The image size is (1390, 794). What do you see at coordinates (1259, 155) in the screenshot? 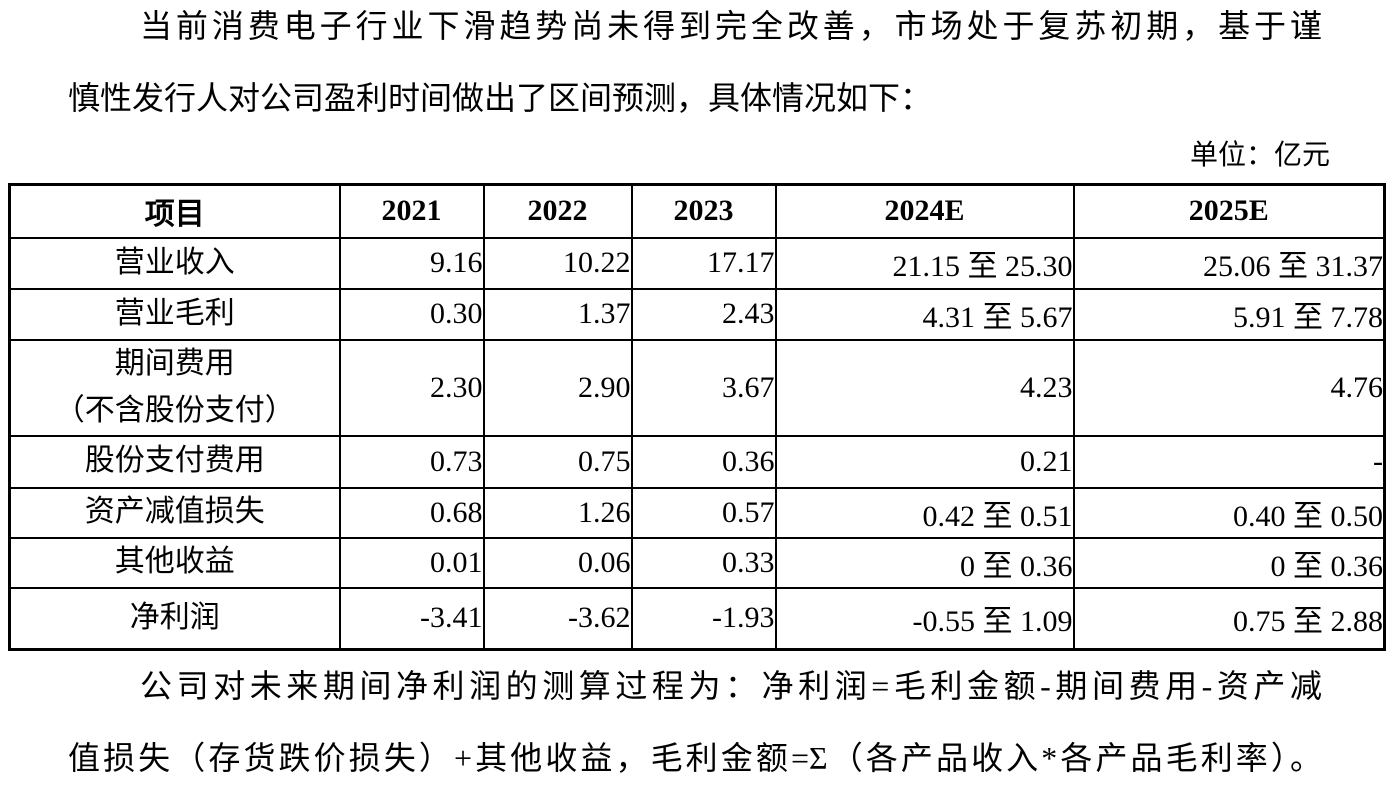
I see `unit-label: 单位：亿元` at bounding box center [1259, 155].